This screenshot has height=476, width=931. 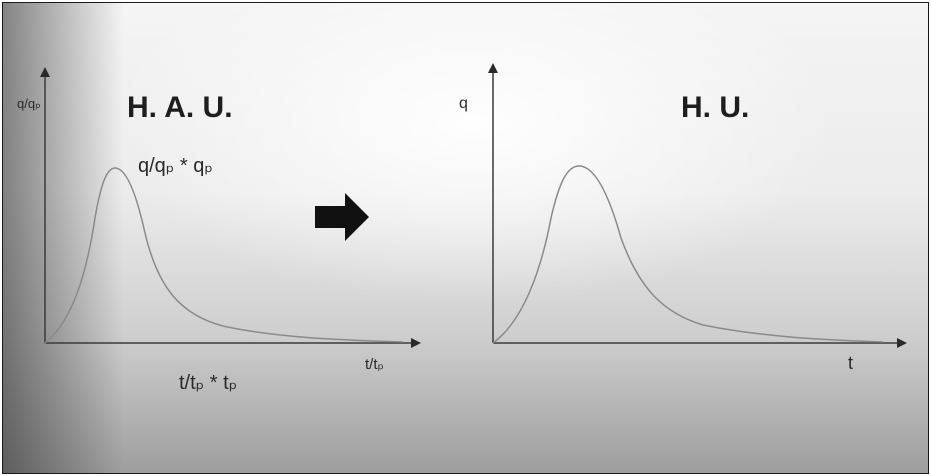 I want to click on left-panel-title: H. A. U., so click(x=180, y=107).